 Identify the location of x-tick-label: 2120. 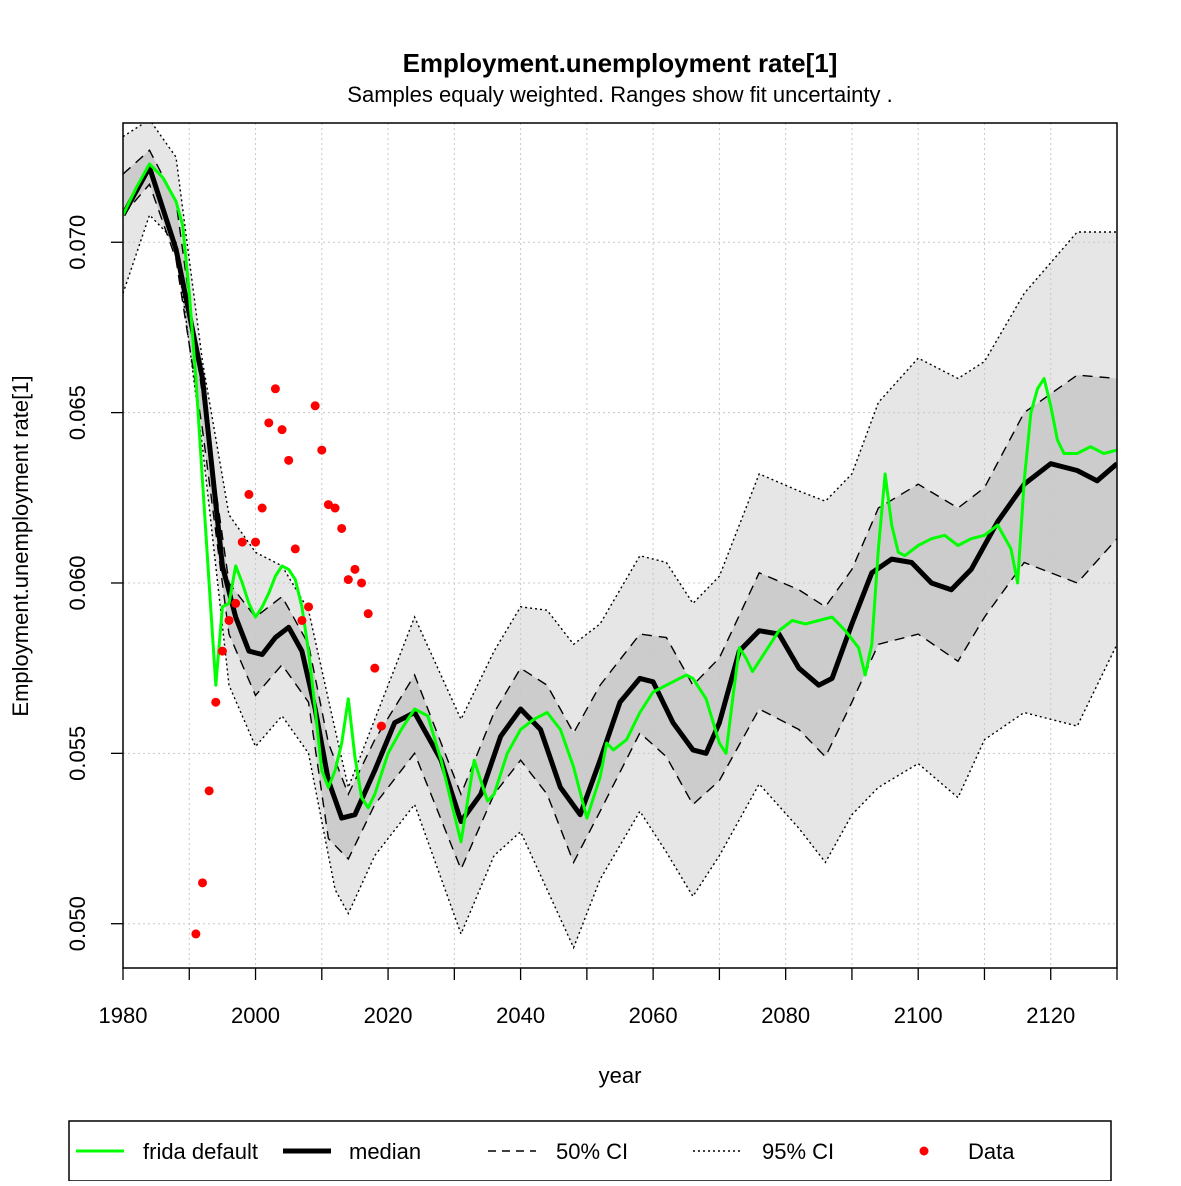
(1050, 1015).